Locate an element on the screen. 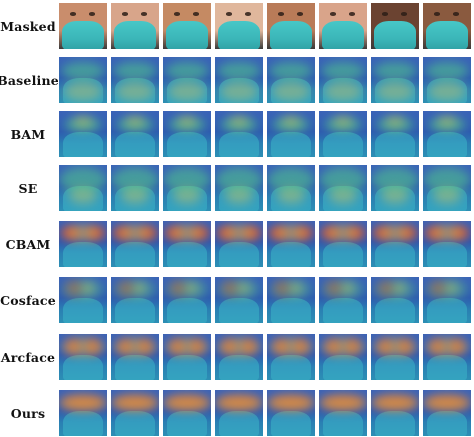 The image size is (474, 437). row-label: Baseline is located at coordinates (29, 80).